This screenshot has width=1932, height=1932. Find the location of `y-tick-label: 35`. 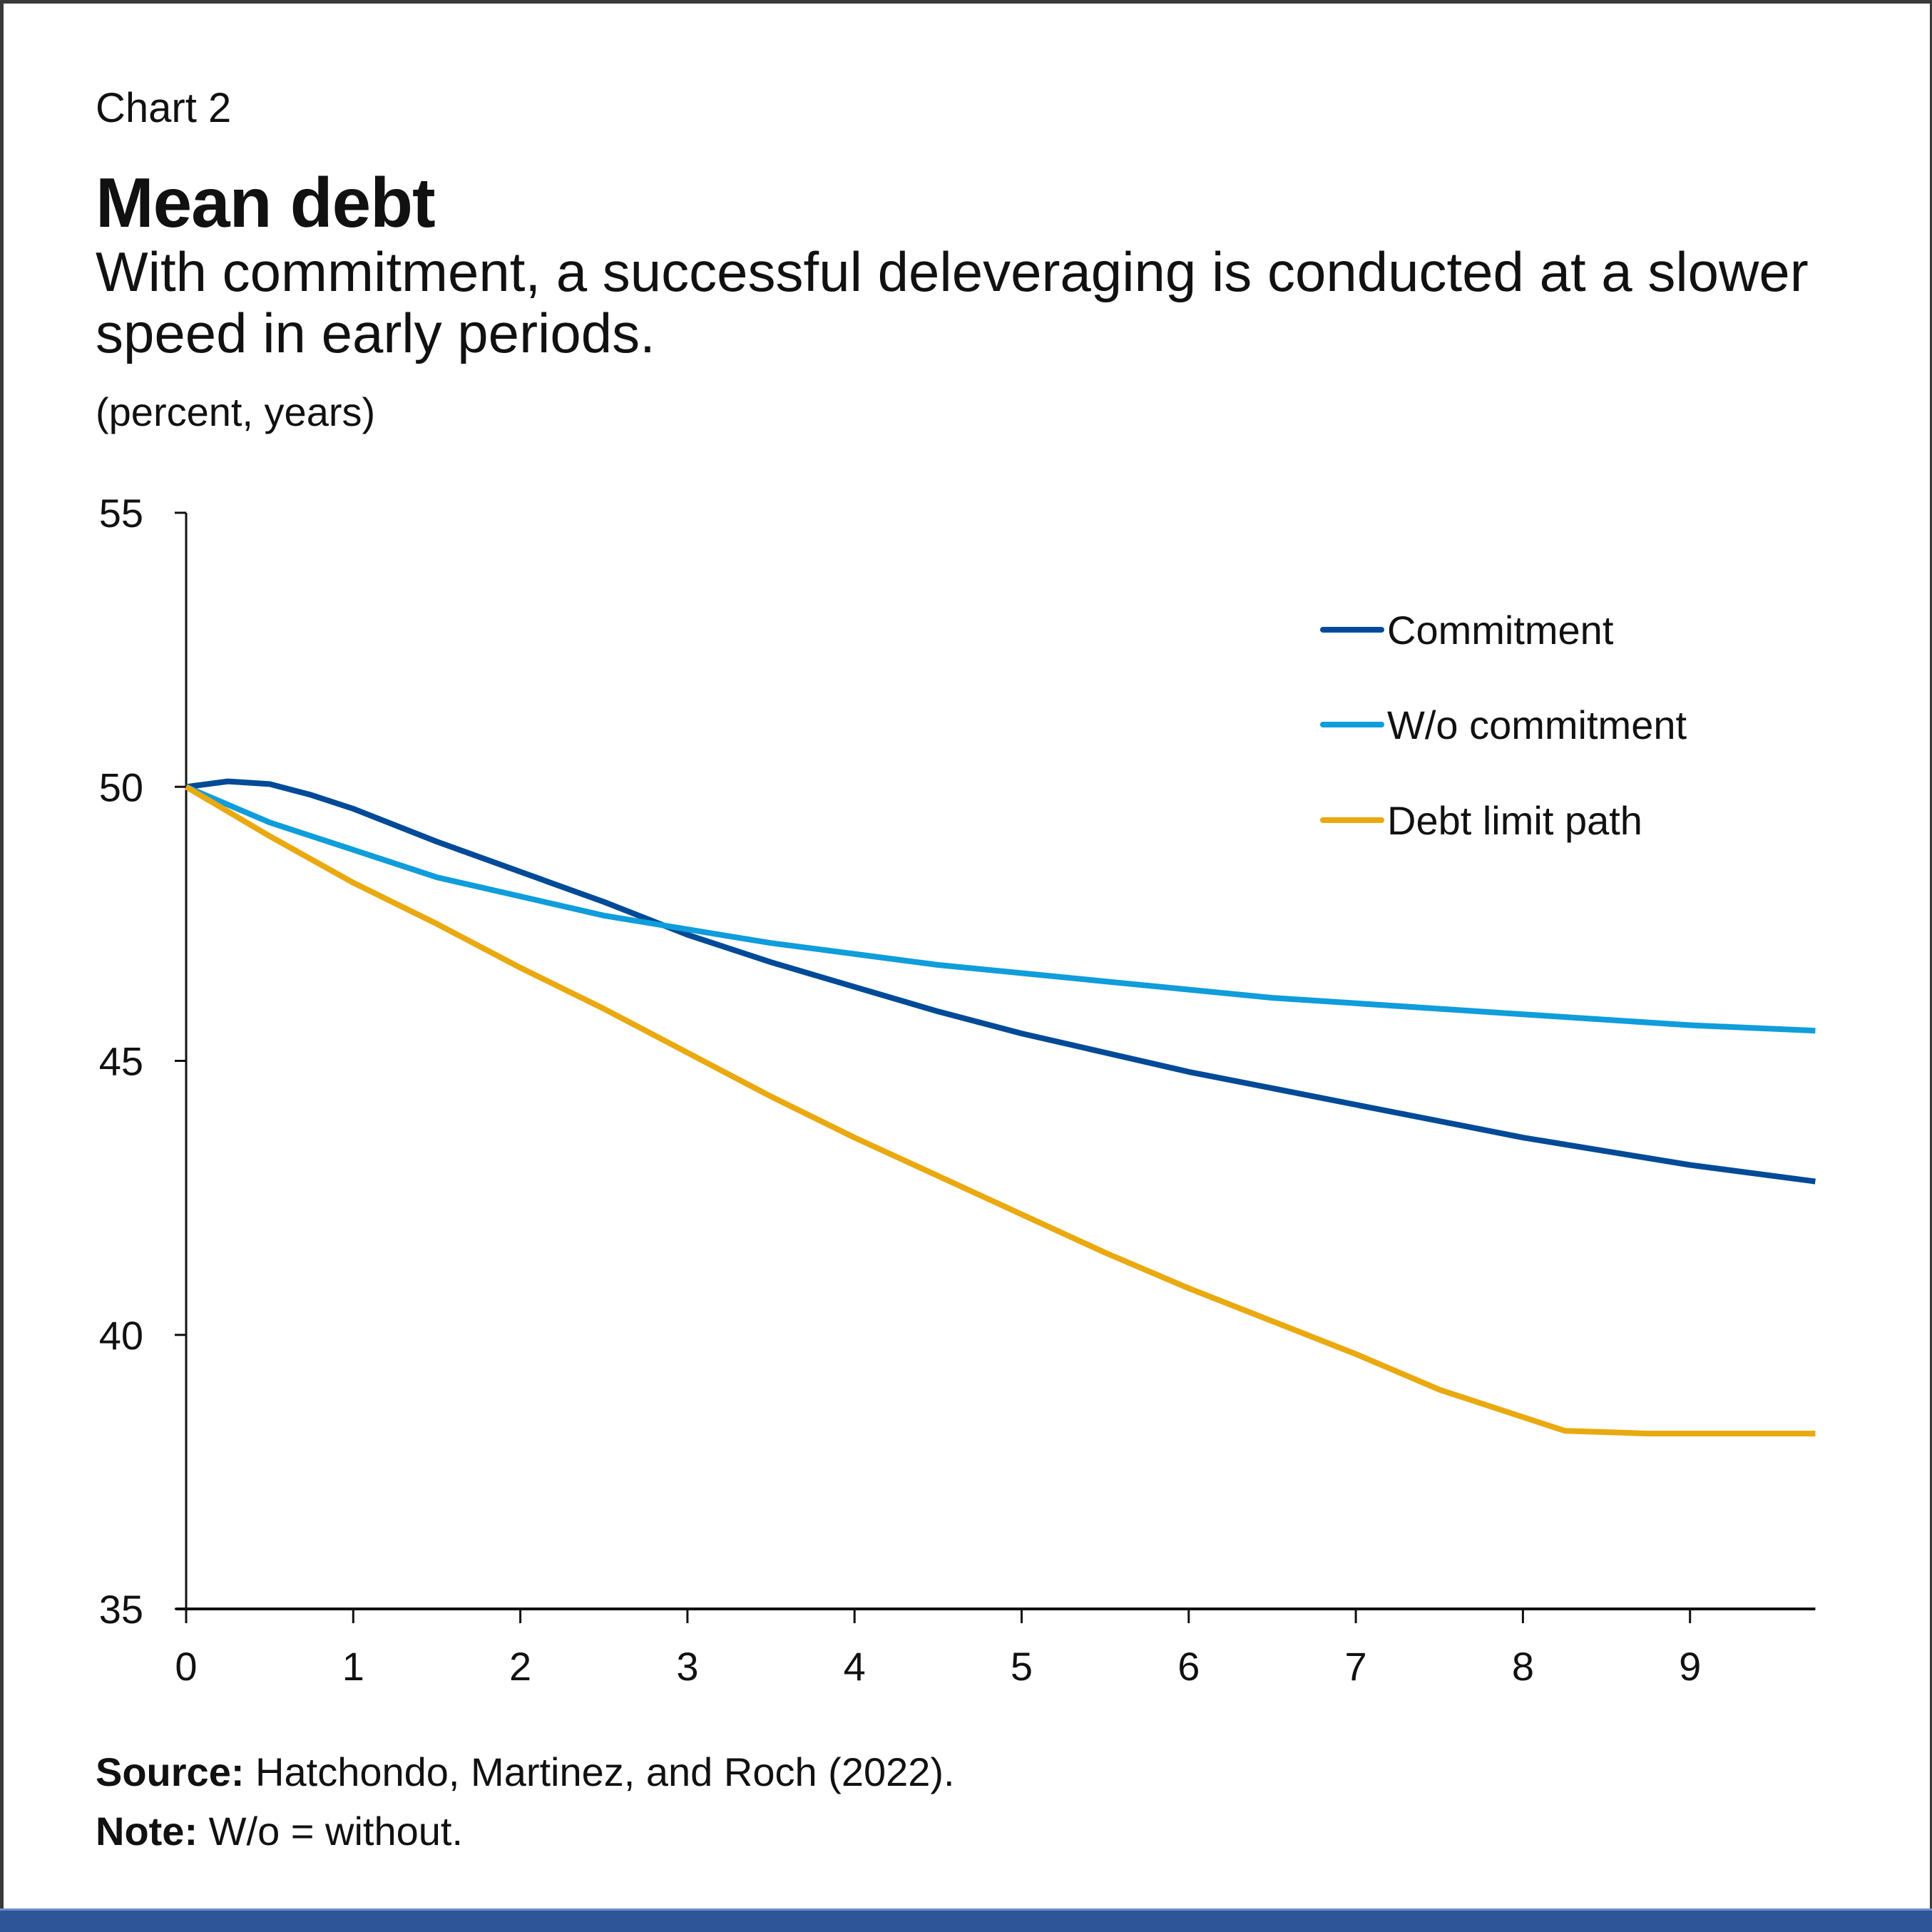

y-tick-label: 35 is located at coordinates (121, 1610).